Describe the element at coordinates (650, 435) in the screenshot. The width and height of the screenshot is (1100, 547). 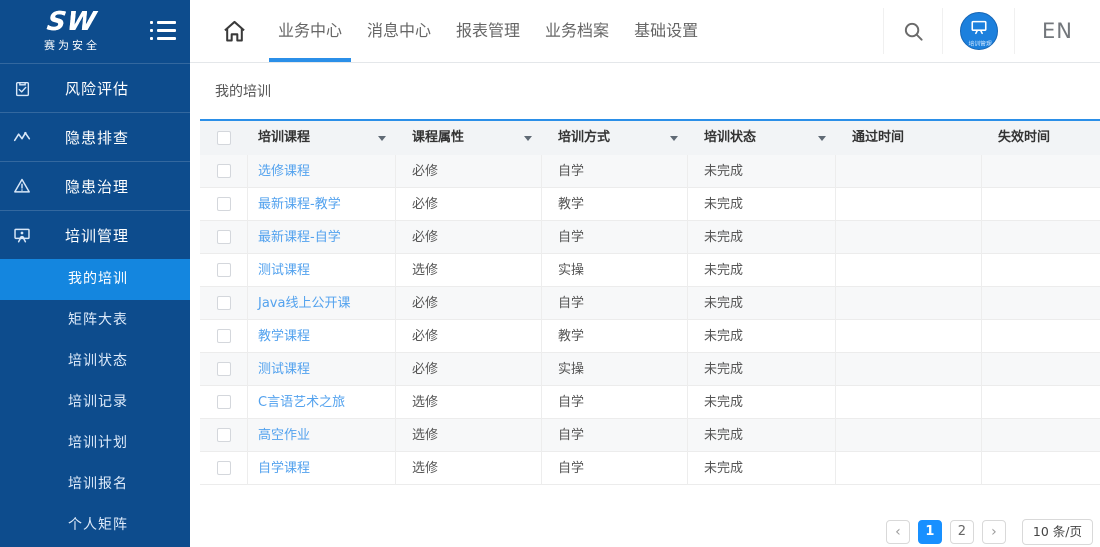
I see `table-row: 高空作业 选修 自学 未完成` at that location.